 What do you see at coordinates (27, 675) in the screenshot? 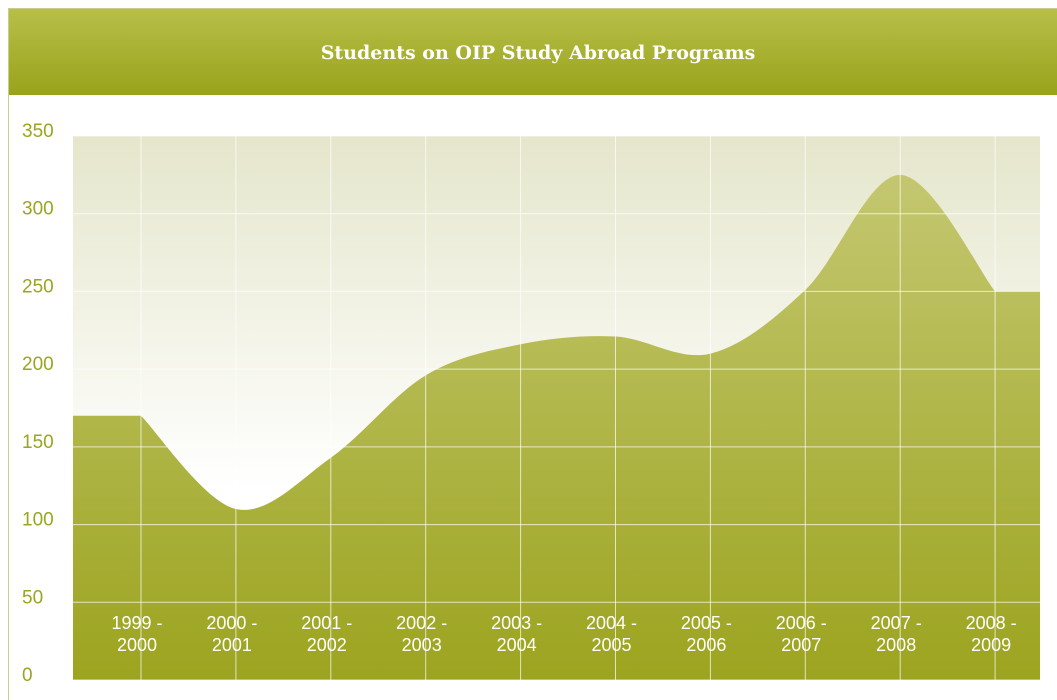
I see `y-tick-label: 0` at bounding box center [27, 675].